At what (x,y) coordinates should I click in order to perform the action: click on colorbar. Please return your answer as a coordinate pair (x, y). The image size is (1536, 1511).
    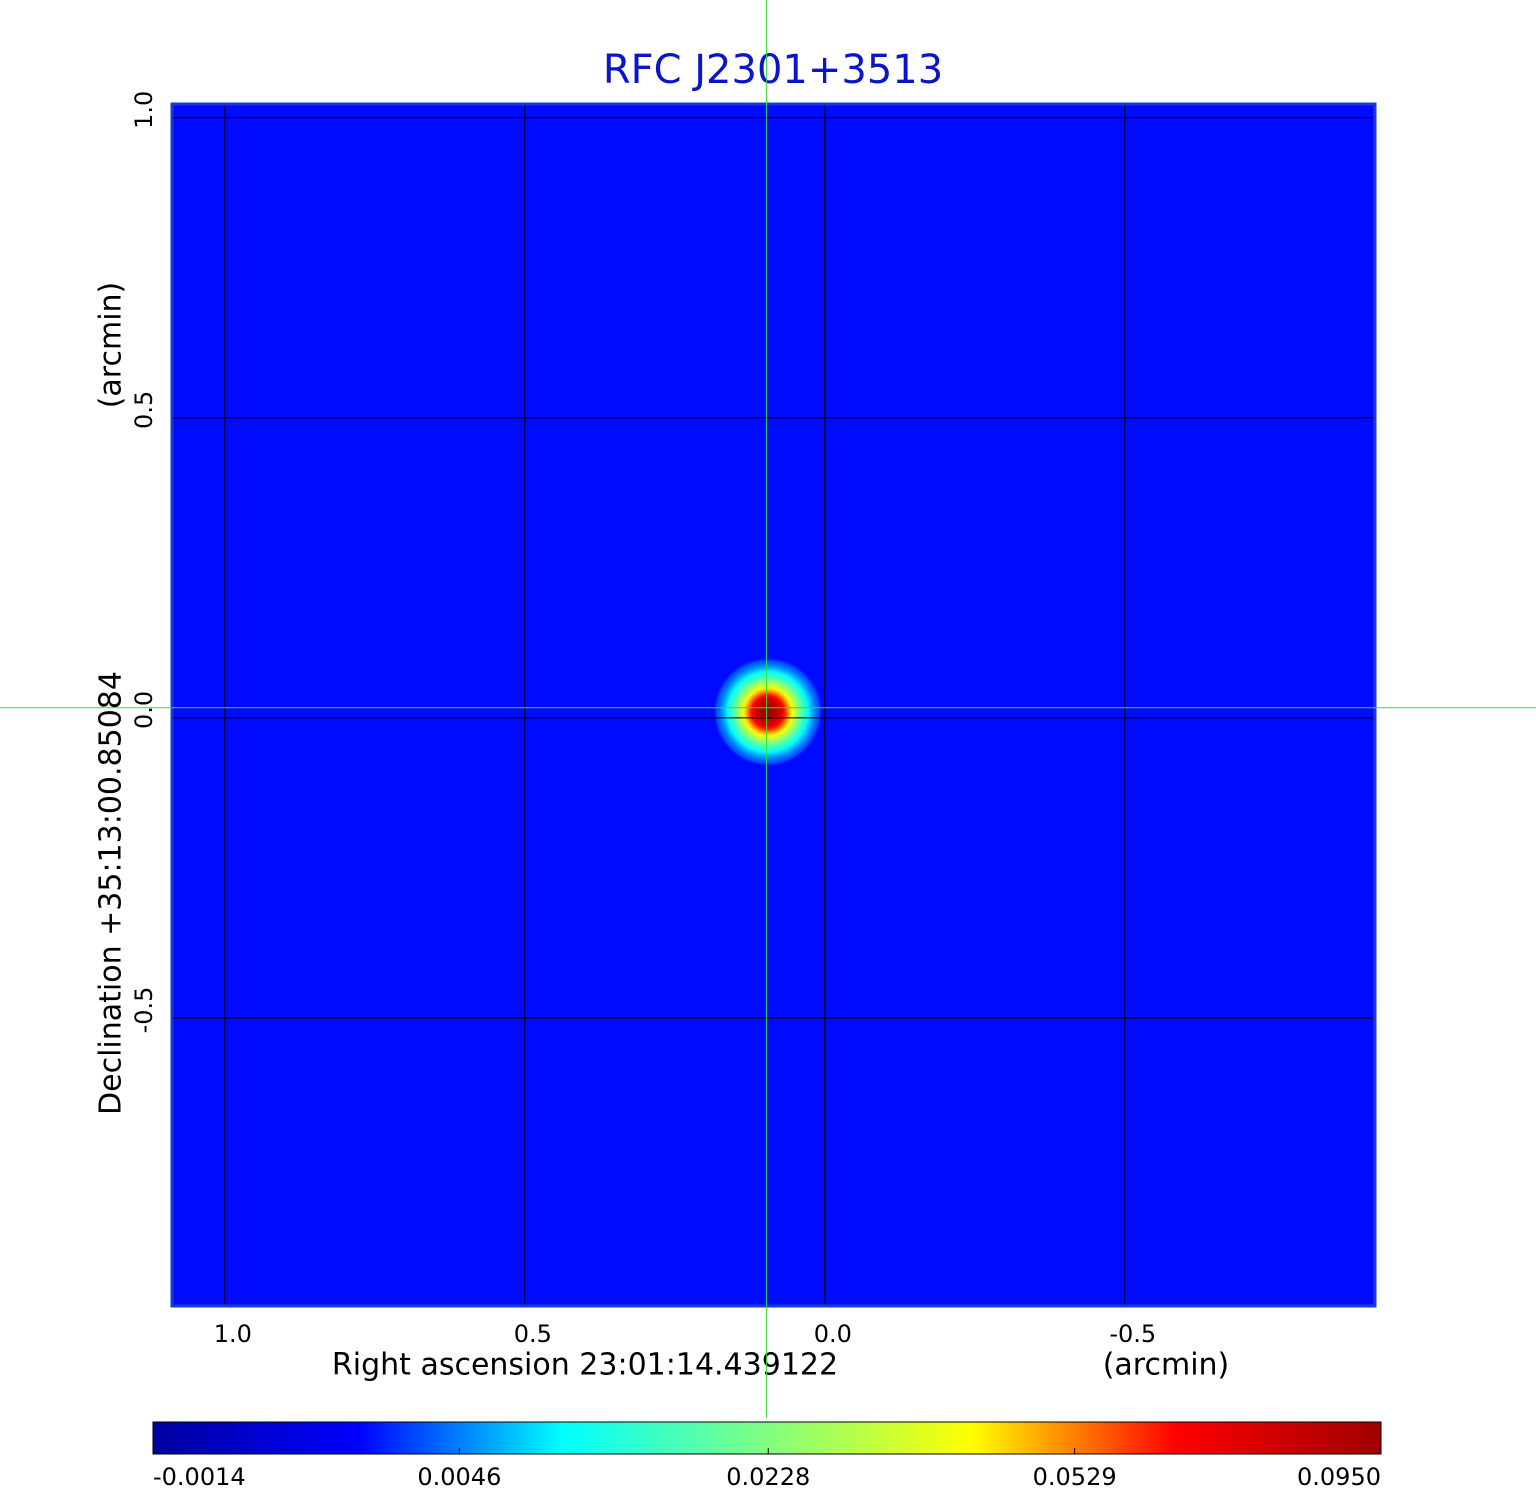
    Looking at the image, I should click on (767, 1438).